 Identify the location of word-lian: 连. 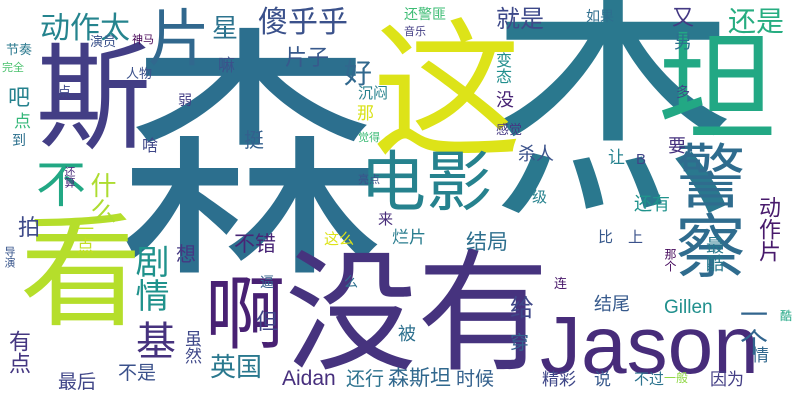
(561, 284).